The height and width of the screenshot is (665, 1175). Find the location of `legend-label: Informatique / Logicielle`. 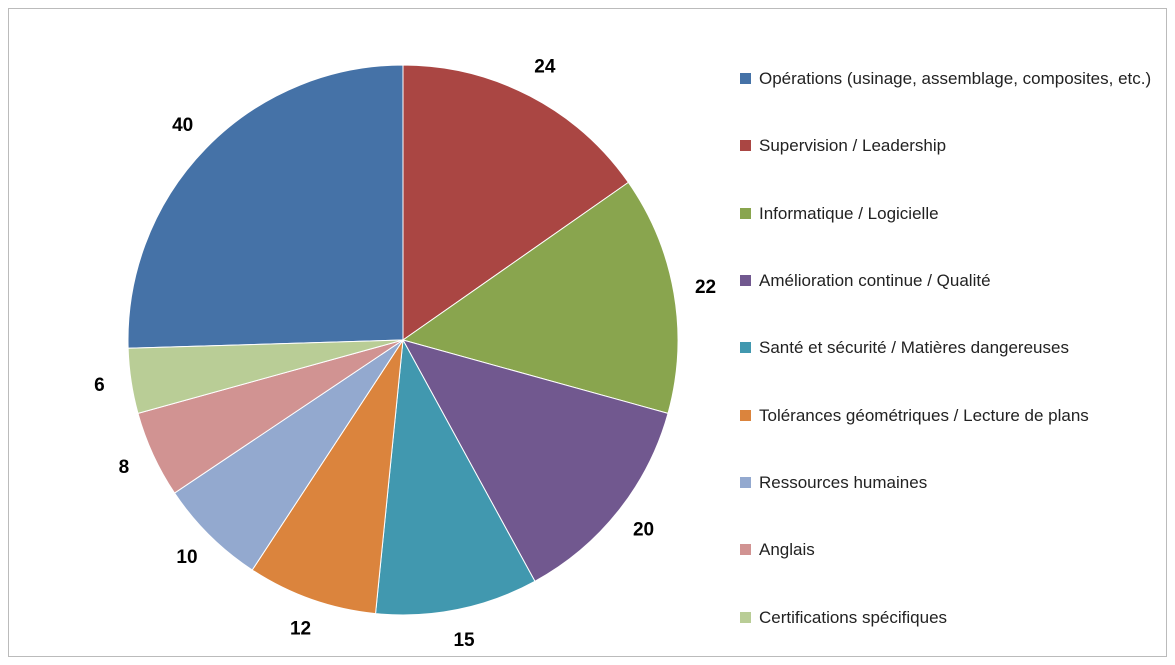

legend-label: Informatique / Logicielle is located at coordinates (849, 213).